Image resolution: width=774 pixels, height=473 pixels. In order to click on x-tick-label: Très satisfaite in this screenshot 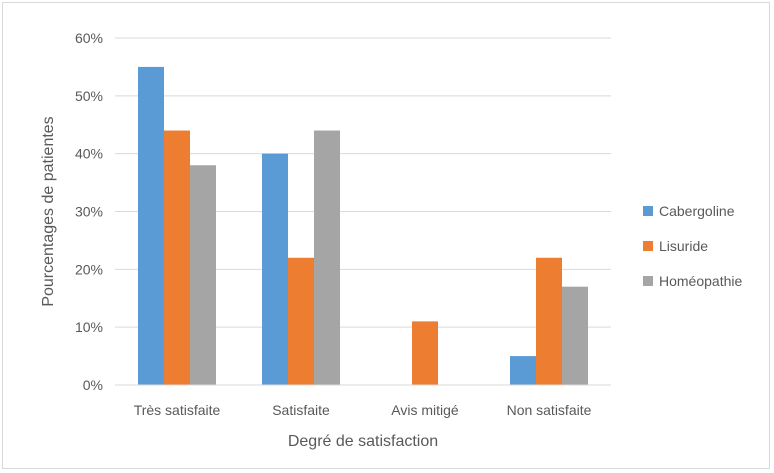, I will do `click(177, 410)`.